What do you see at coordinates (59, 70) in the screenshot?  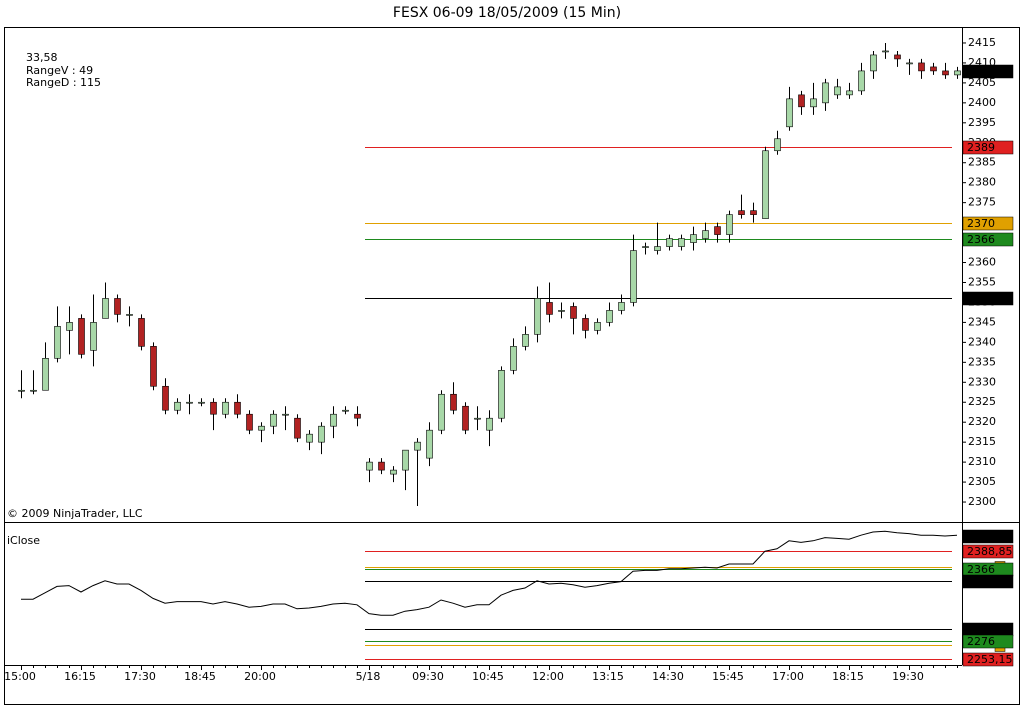 I see `info-text: RangeV : 49` at bounding box center [59, 70].